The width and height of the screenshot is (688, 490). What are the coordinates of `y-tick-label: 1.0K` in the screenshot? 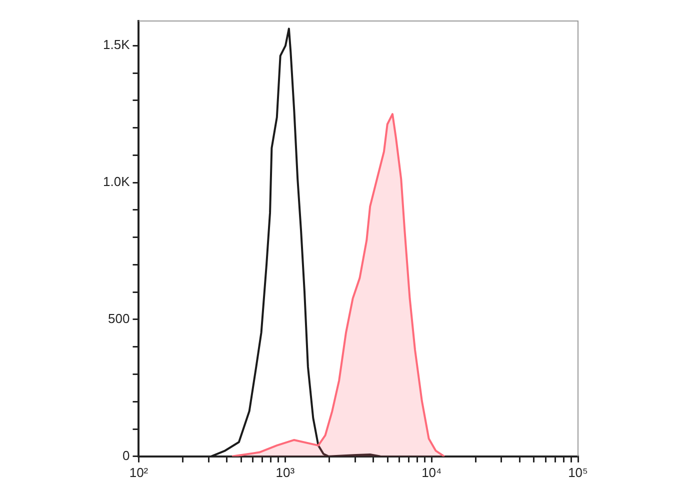 It's located at (116, 182).